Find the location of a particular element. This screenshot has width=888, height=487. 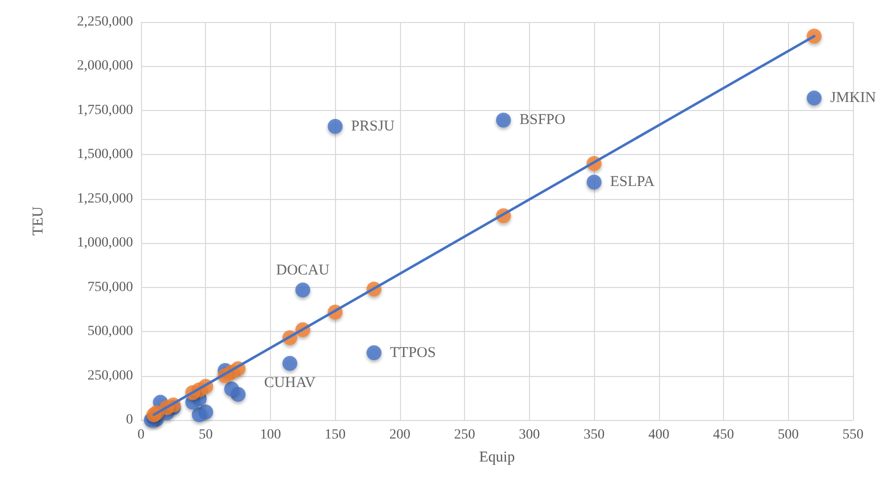

x-axis-title: Equip is located at coordinates (497, 458).